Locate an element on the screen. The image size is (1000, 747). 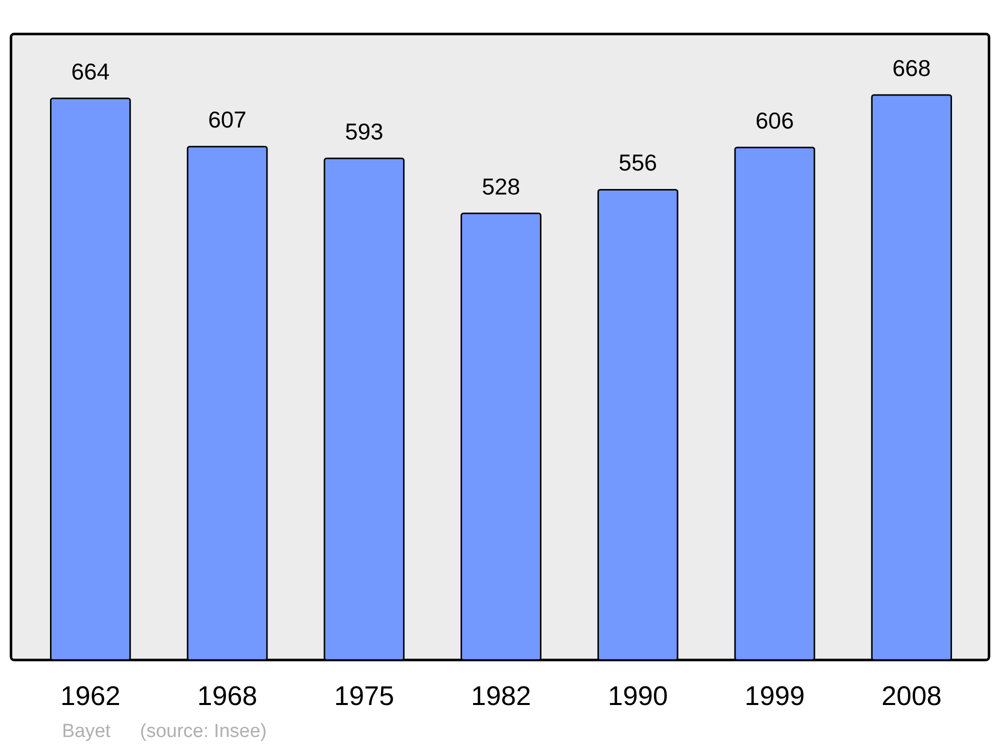
data-label: 668 is located at coordinates (911, 68).